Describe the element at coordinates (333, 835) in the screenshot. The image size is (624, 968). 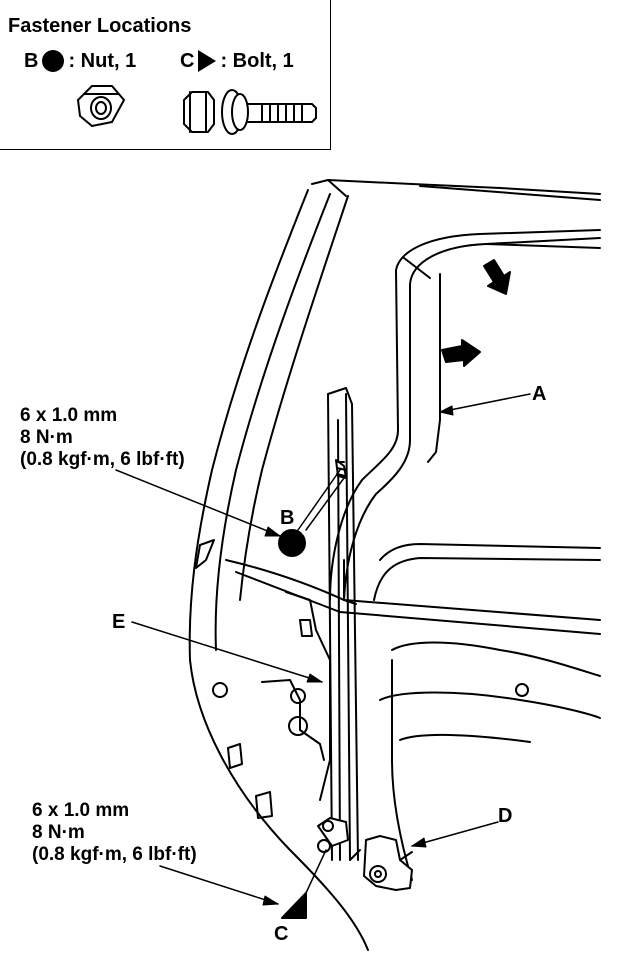
I see `bolt-c-part` at that location.